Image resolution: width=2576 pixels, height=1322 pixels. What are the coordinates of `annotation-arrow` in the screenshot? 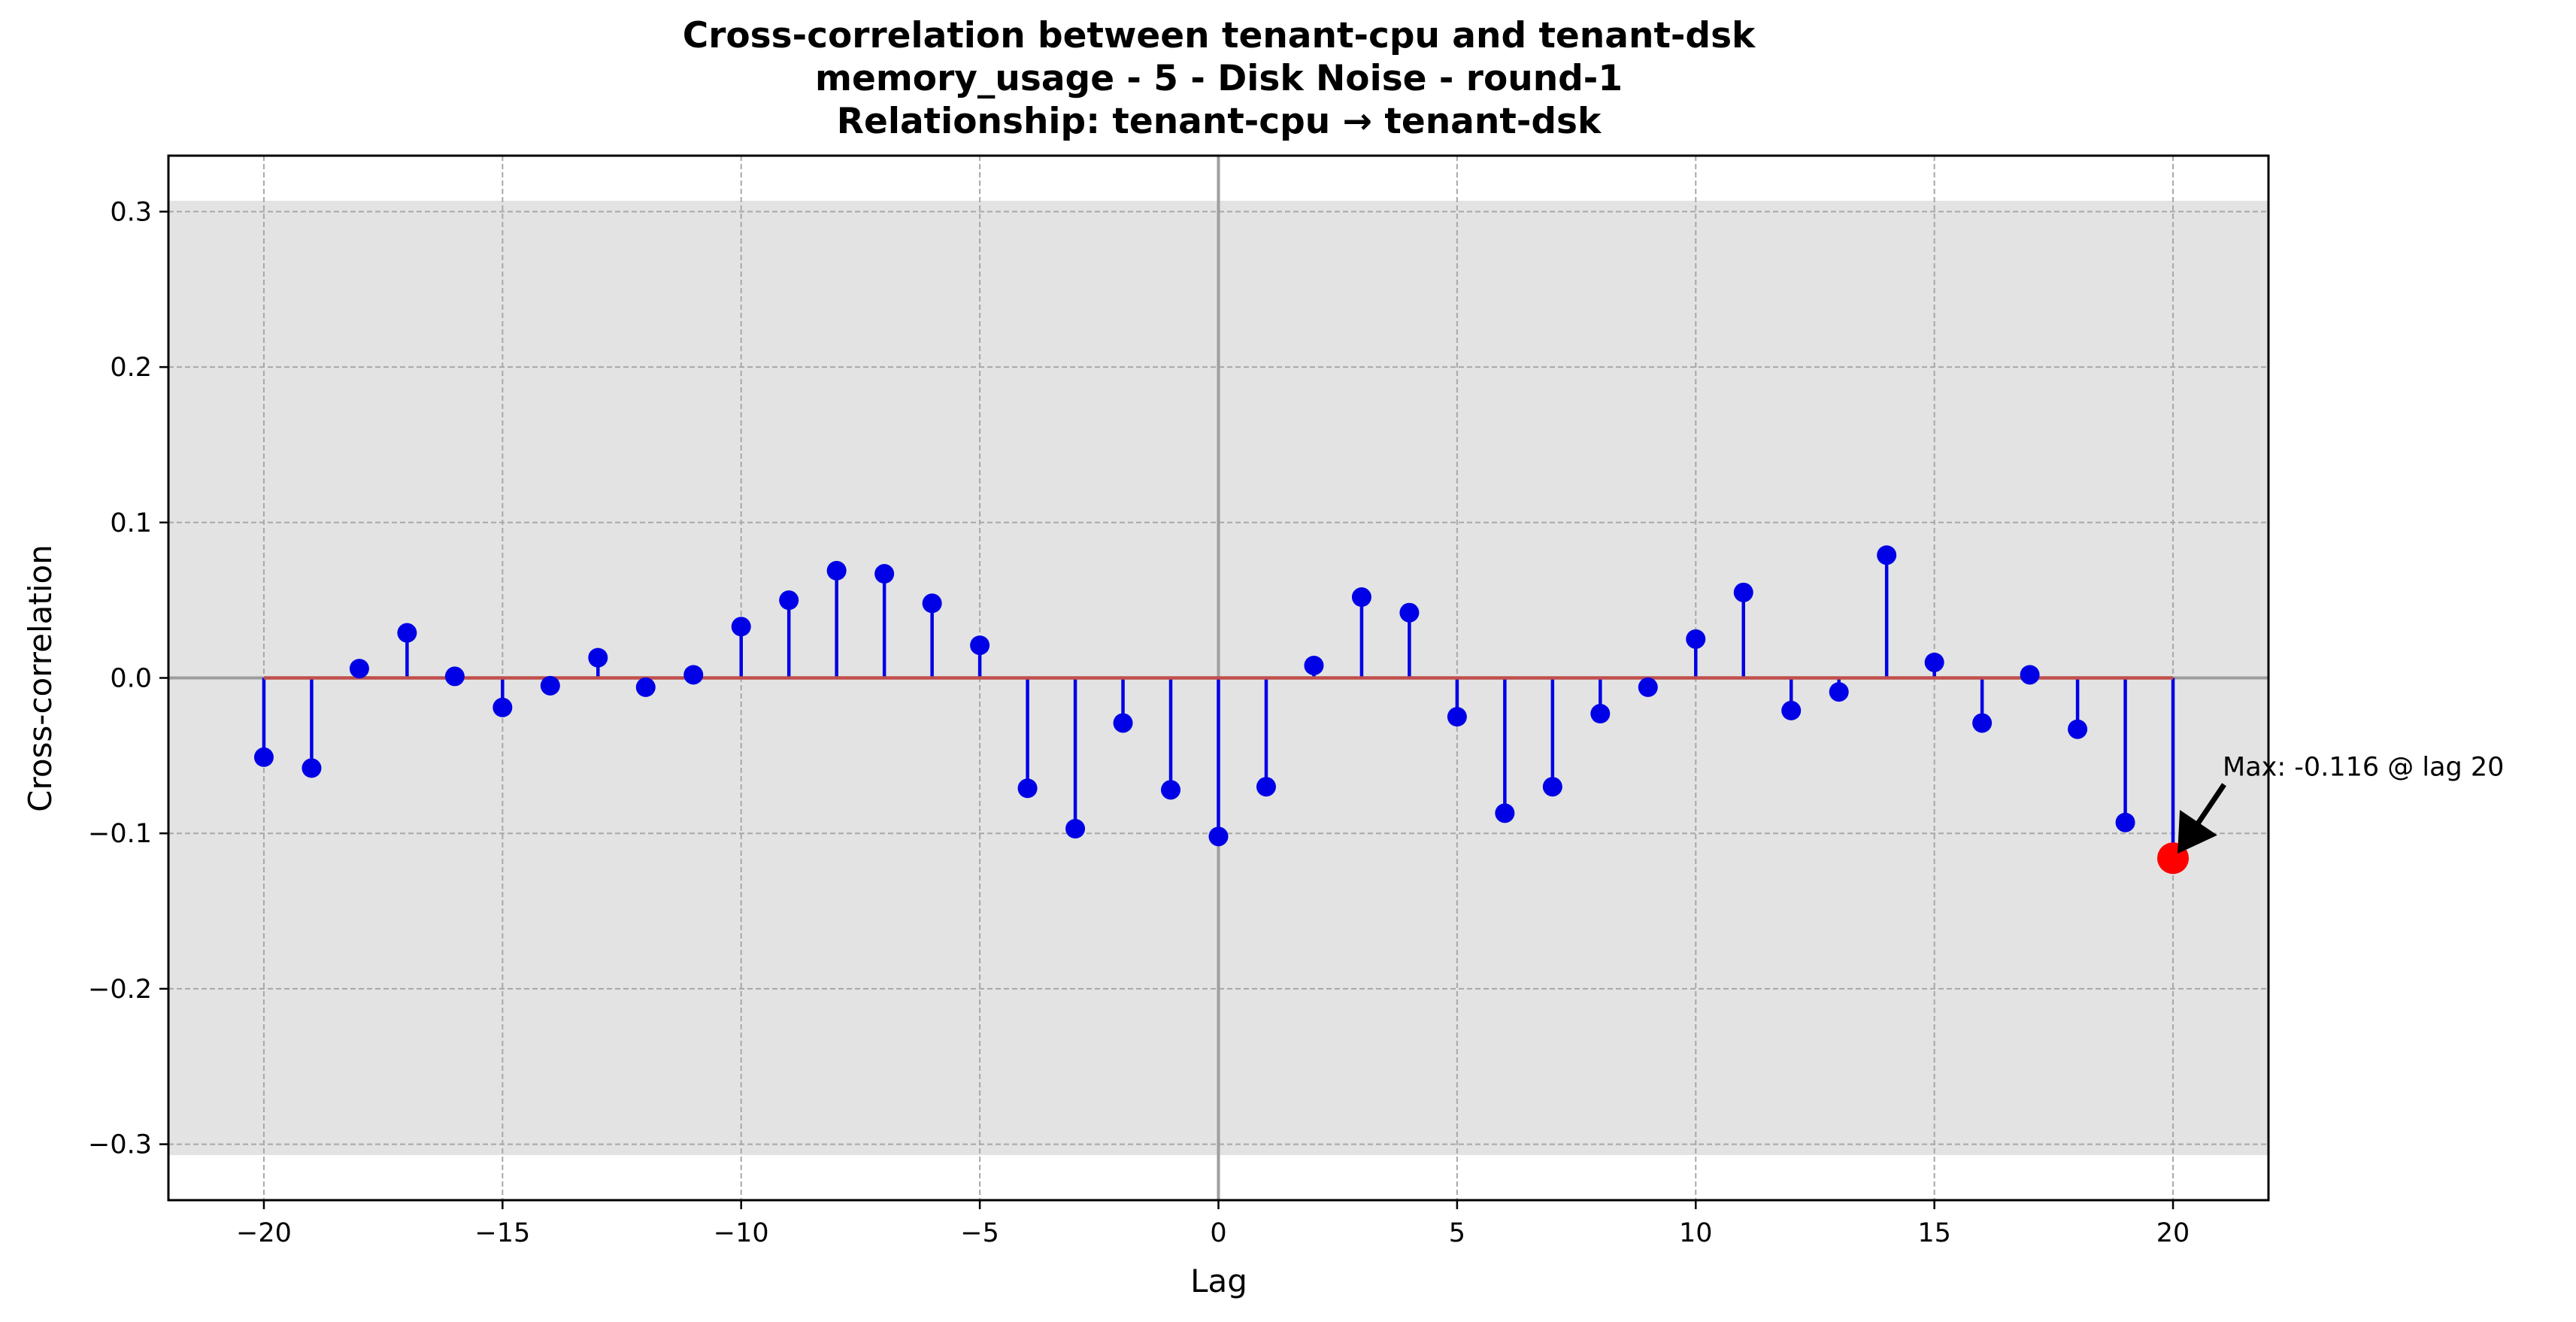 It's located at (2201, 818).